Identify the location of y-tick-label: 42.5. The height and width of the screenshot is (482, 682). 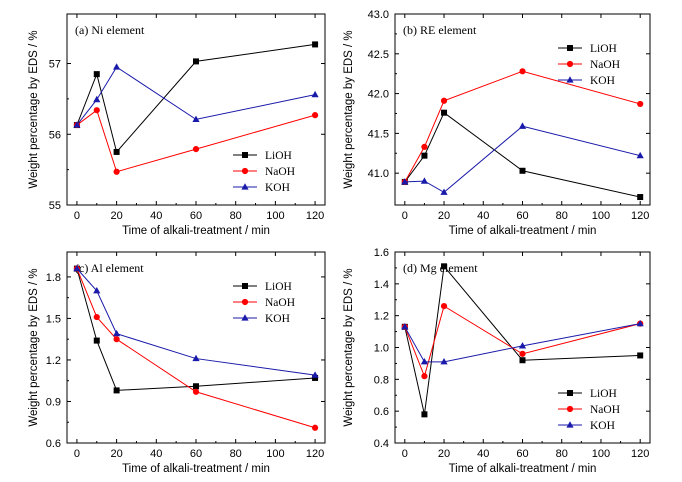
(378, 55).